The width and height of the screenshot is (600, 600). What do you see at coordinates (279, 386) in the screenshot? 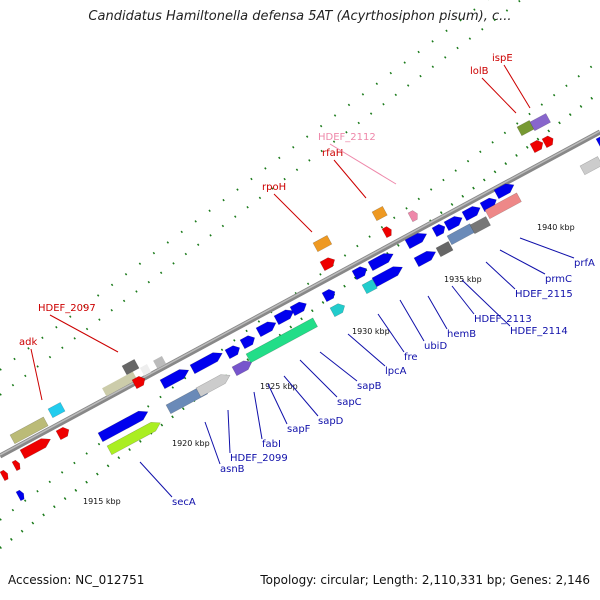
I see `kbp-tick-label: 1925 kbp` at bounding box center [279, 386].